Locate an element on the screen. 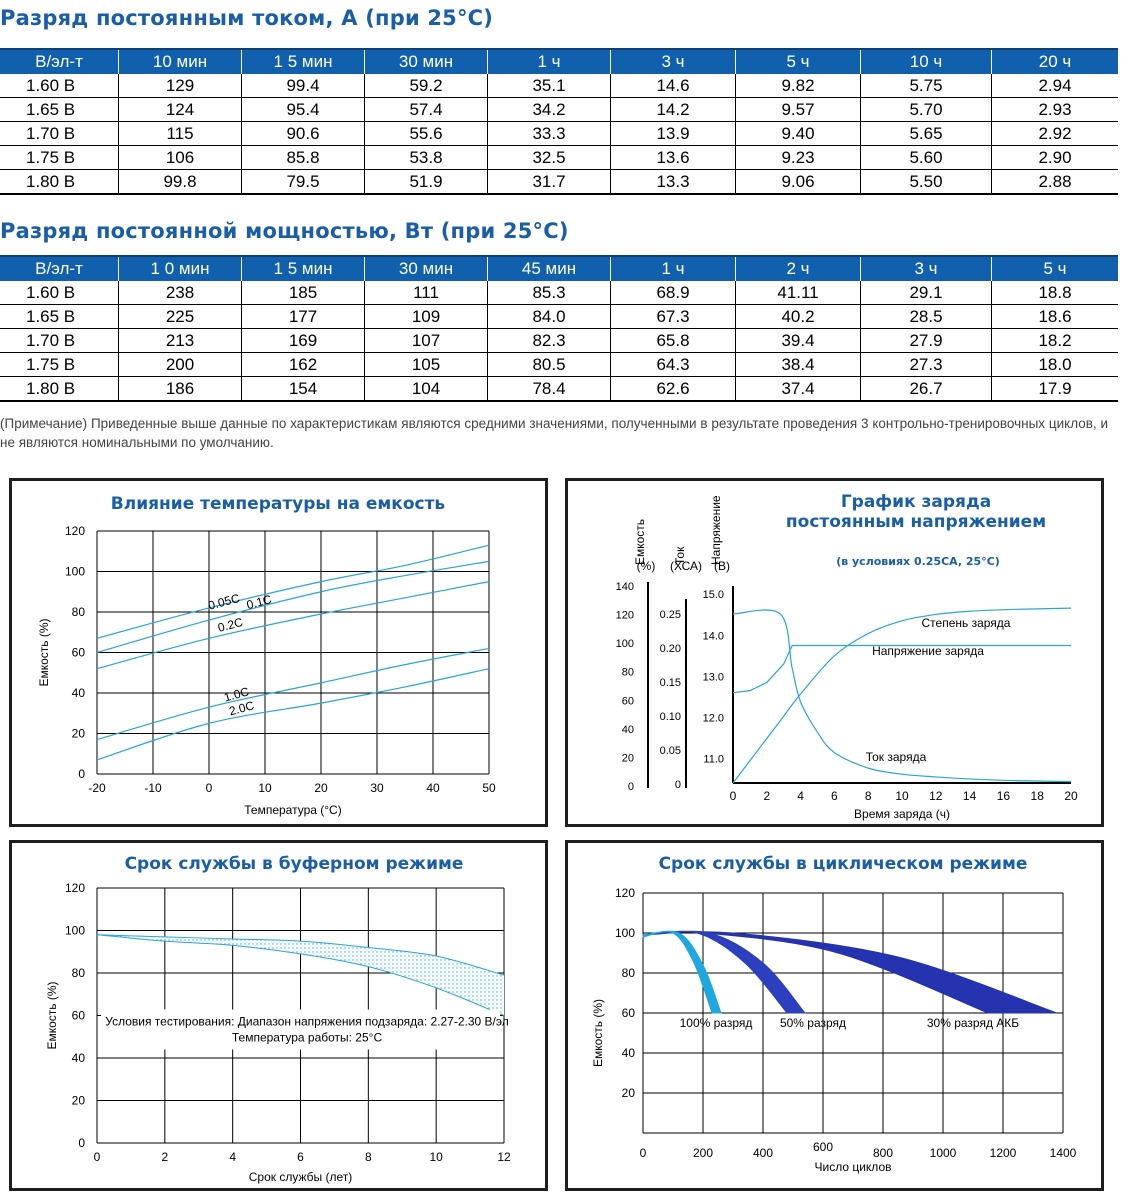  current-tick-label: 0.10 is located at coordinates (670, 717).